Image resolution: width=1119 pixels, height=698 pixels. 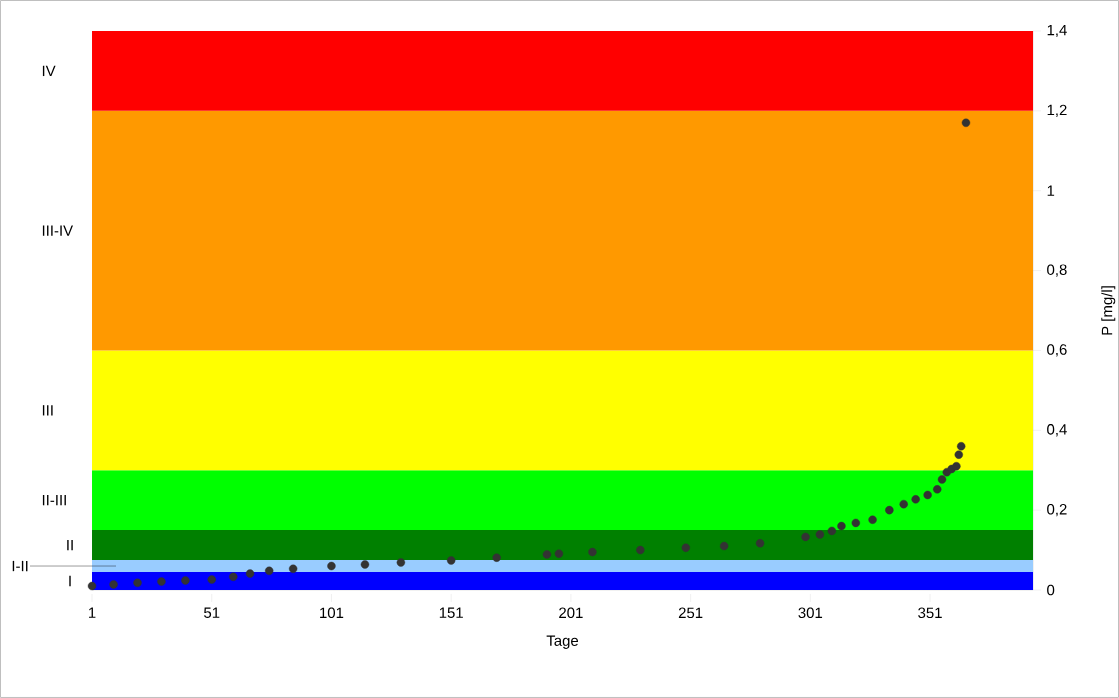 I want to click on band-label: I-II, so click(x=20, y=566).